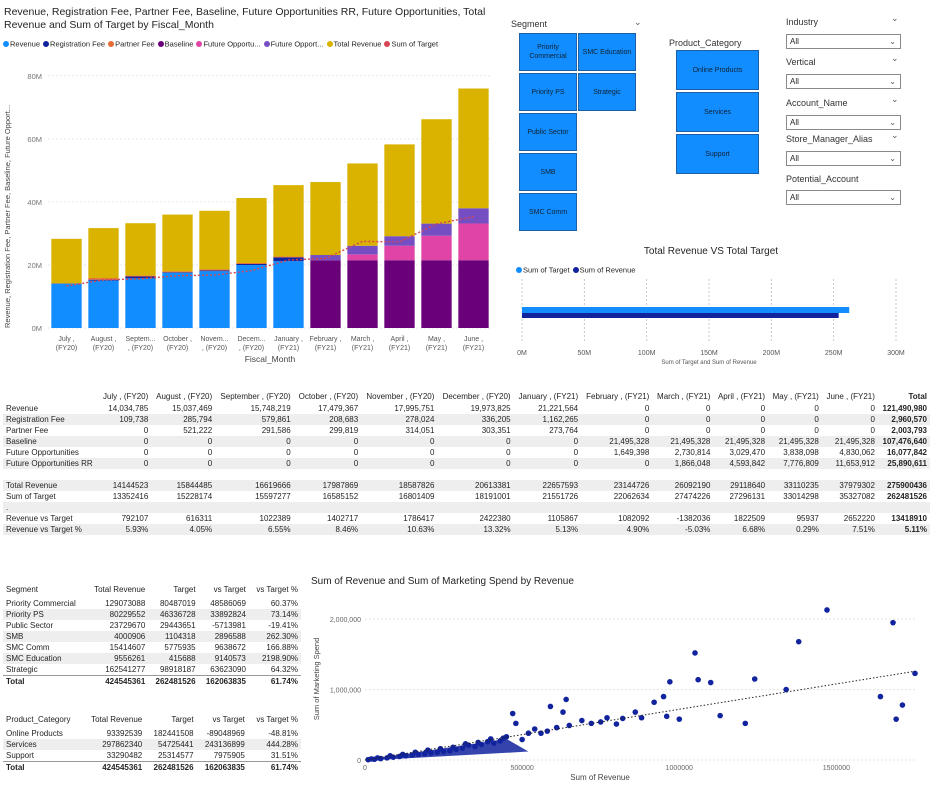 This screenshot has height=800, width=932. I want to click on segment-tile-priority-ps: Priority PS, so click(548, 92).